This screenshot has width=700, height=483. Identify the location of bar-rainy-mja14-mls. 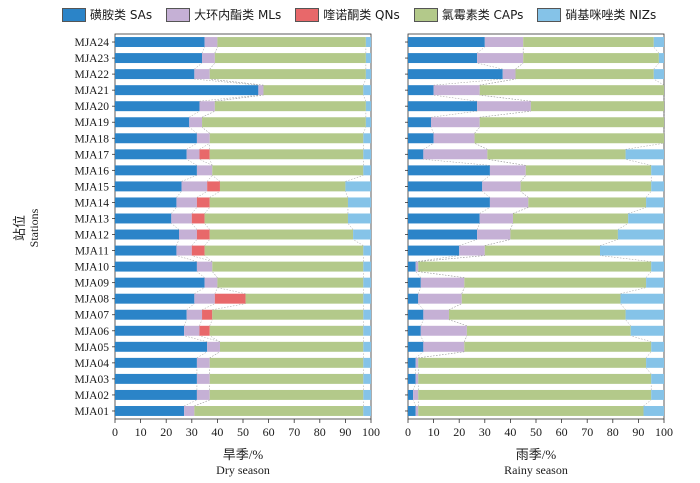
(509, 202).